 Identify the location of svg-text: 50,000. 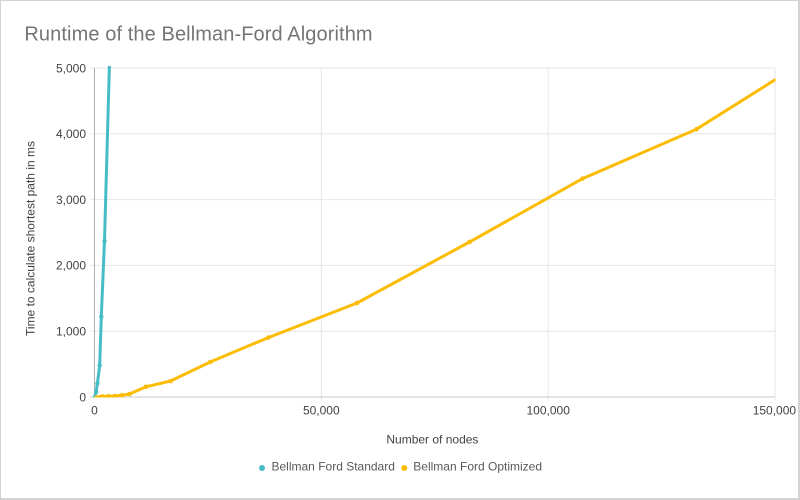
(321, 410).